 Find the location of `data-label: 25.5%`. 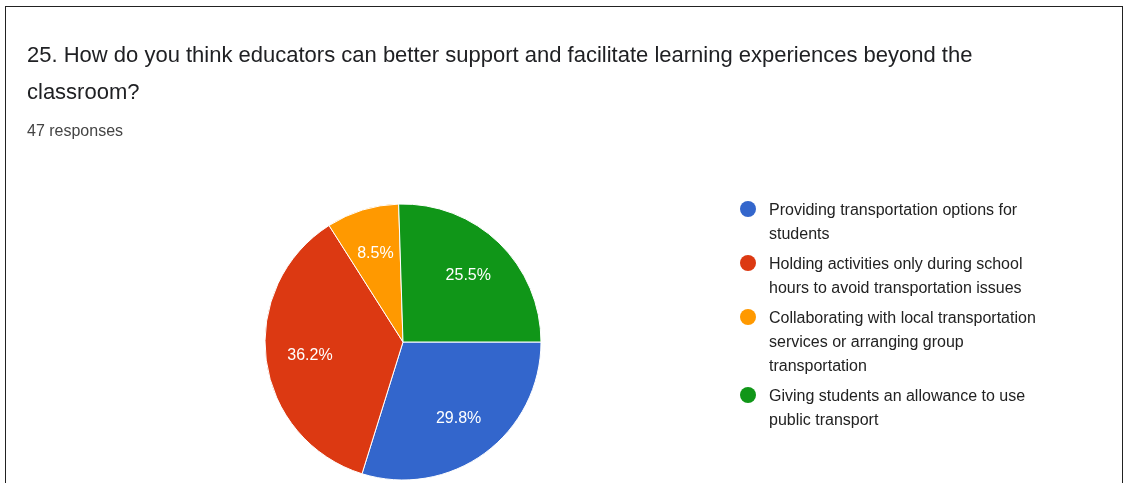

data-label: 25.5% is located at coordinates (468, 275).